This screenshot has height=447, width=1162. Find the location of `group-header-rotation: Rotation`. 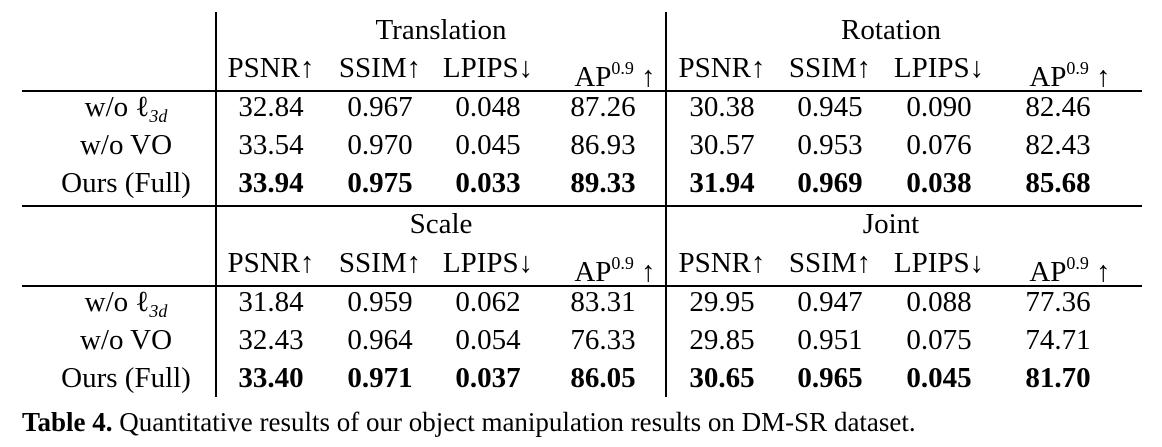

group-header-rotation: Rotation is located at coordinates (891, 30).